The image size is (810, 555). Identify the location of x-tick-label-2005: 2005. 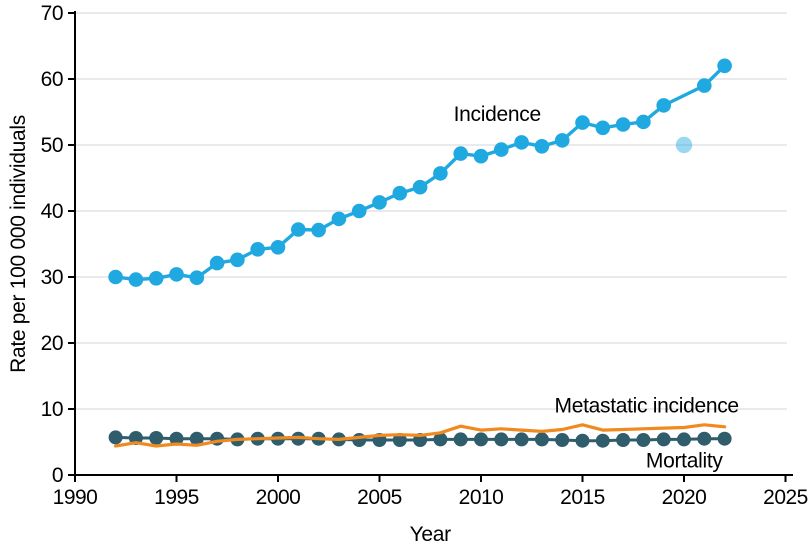
(379, 497).